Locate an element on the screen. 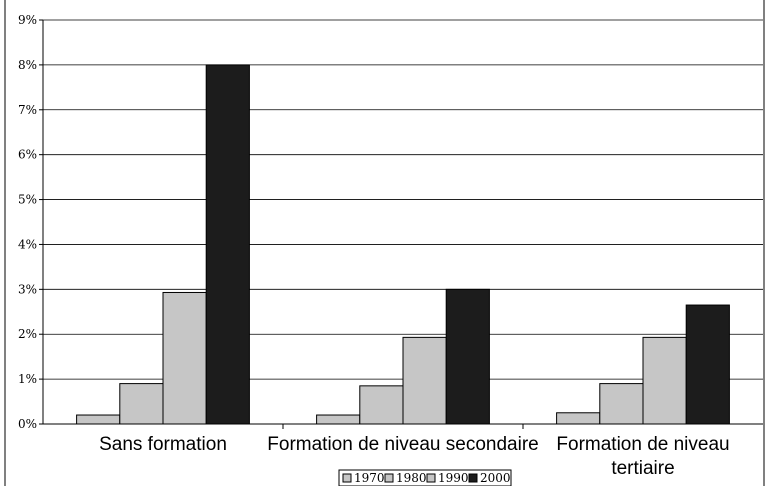 This screenshot has width=765, height=491. y-tick-label: 0% is located at coordinates (27, 424).